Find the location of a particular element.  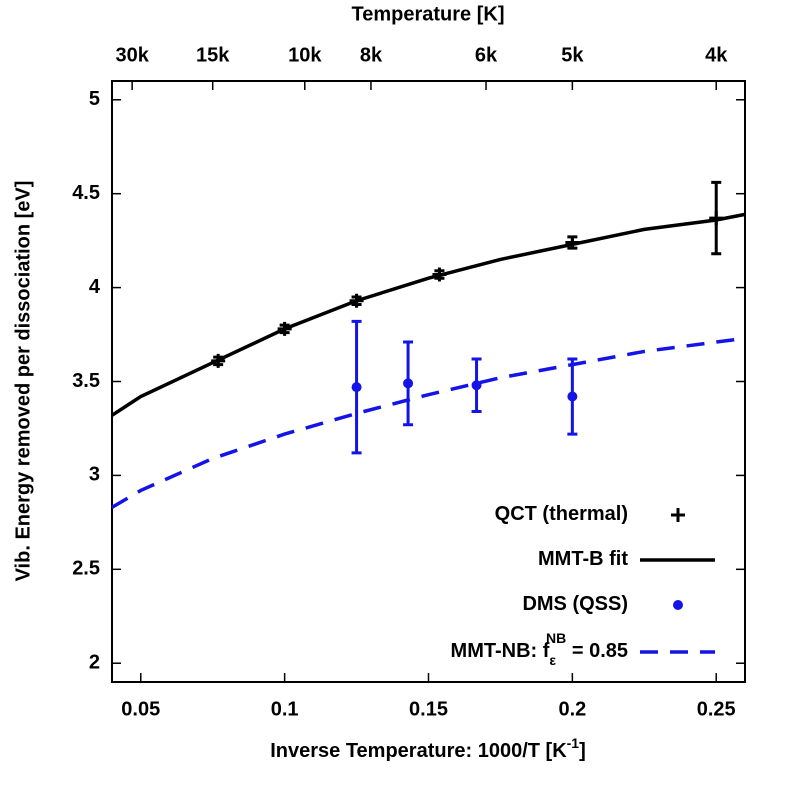

y-tick-label: 2.5 is located at coordinates (86, 569).